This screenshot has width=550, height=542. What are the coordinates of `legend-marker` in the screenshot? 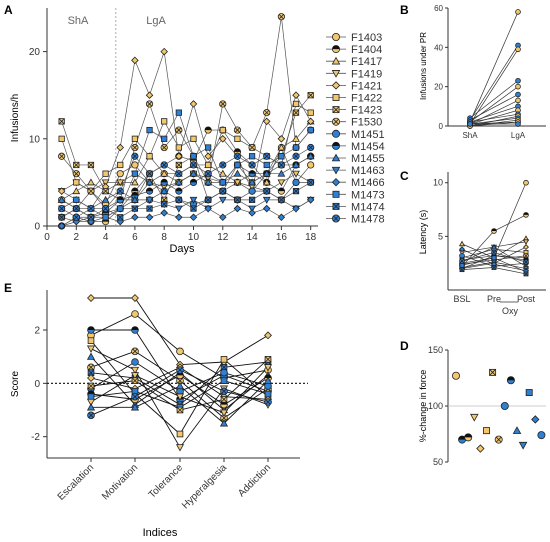 It's located at (335, 121).